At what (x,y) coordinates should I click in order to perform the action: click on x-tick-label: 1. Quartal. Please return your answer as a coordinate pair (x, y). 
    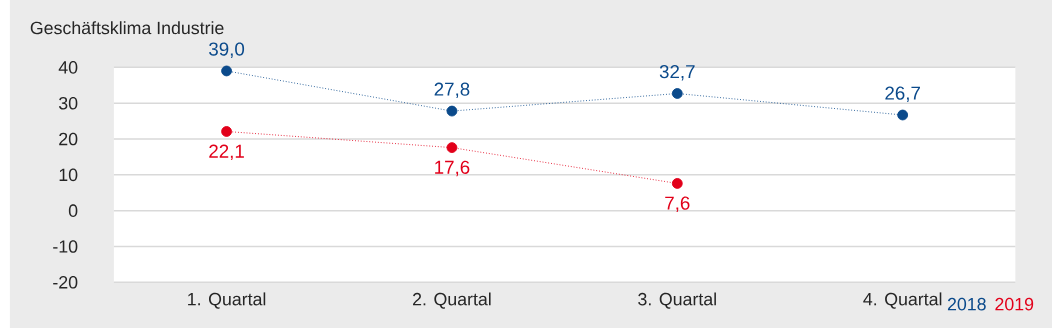
    Looking at the image, I should click on (227, 300).